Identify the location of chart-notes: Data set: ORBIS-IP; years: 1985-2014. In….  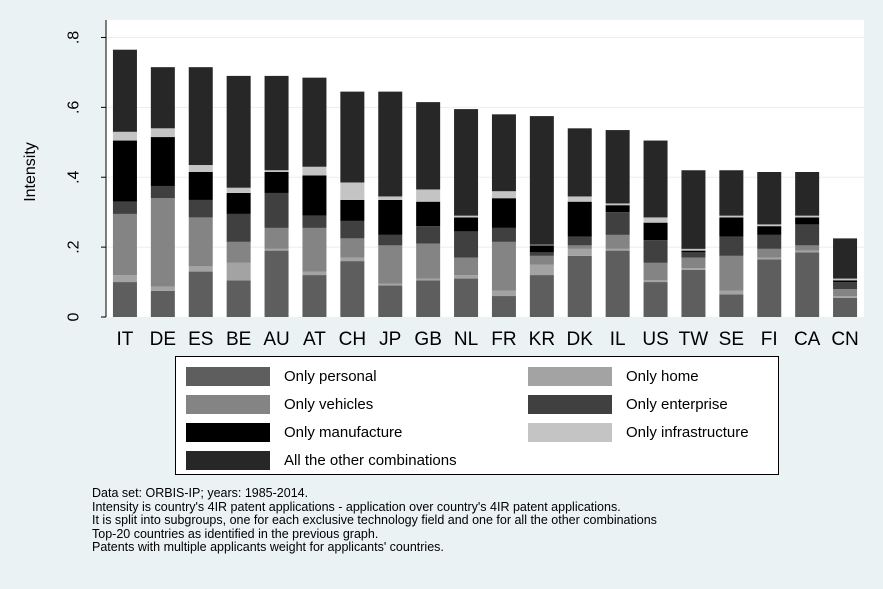
(486, 521).